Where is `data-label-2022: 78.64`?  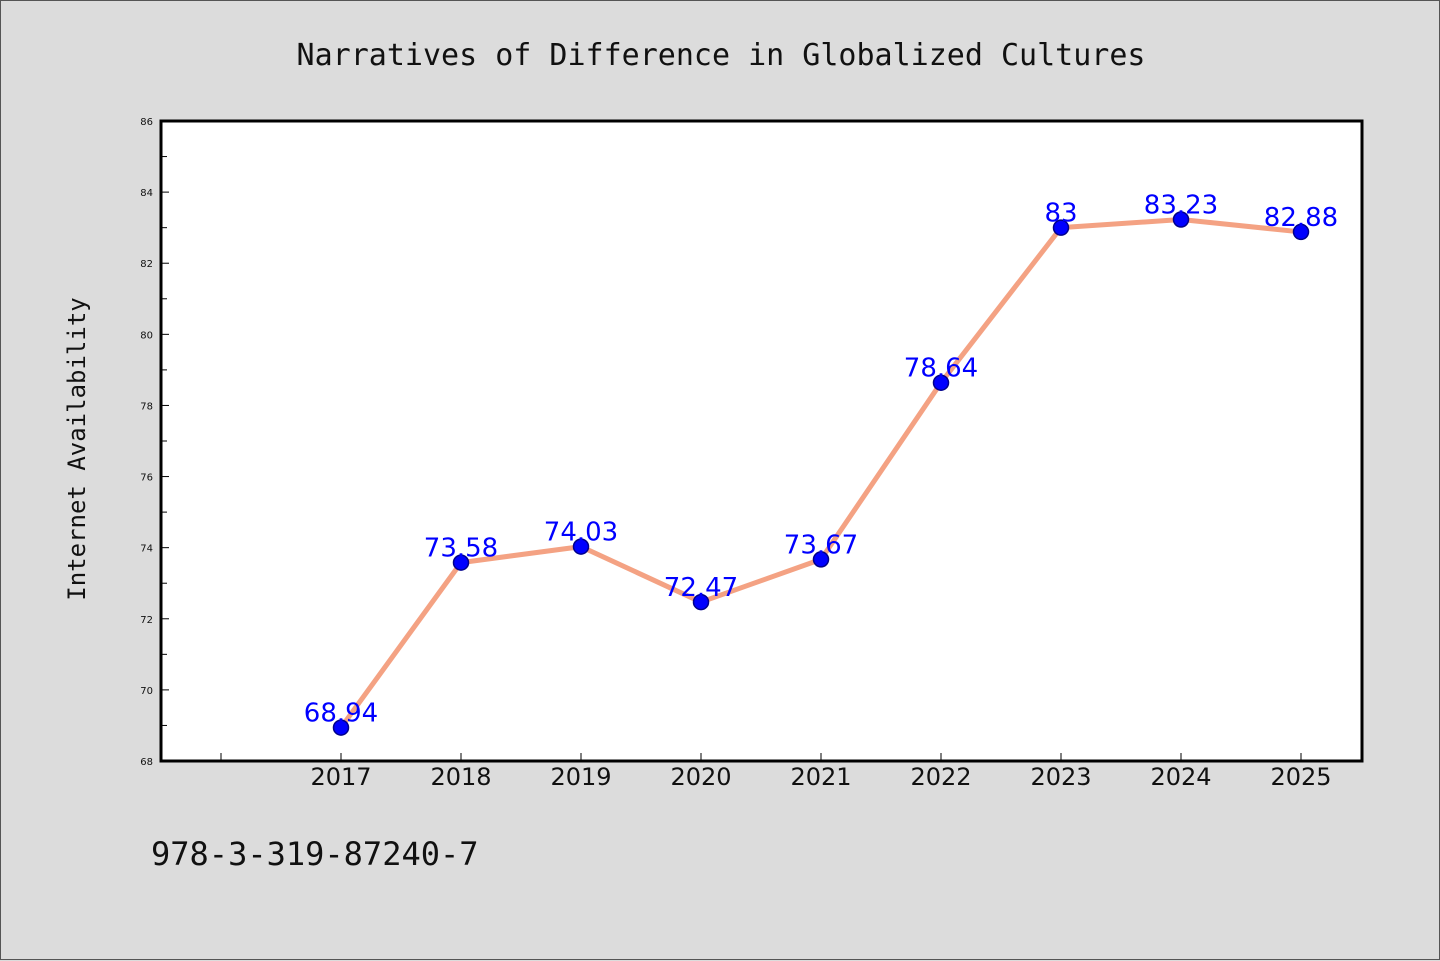
data-label-2022: 78.64 is located at coordinates (941, 369).